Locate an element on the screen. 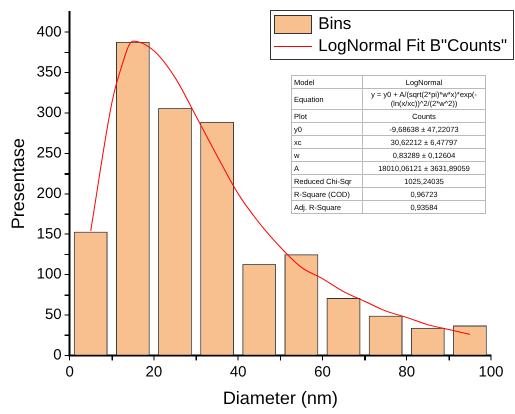 The image size is (515, 414). legend-label: LogNormal Fit B"Counts" is located at coordinates (412, 46).